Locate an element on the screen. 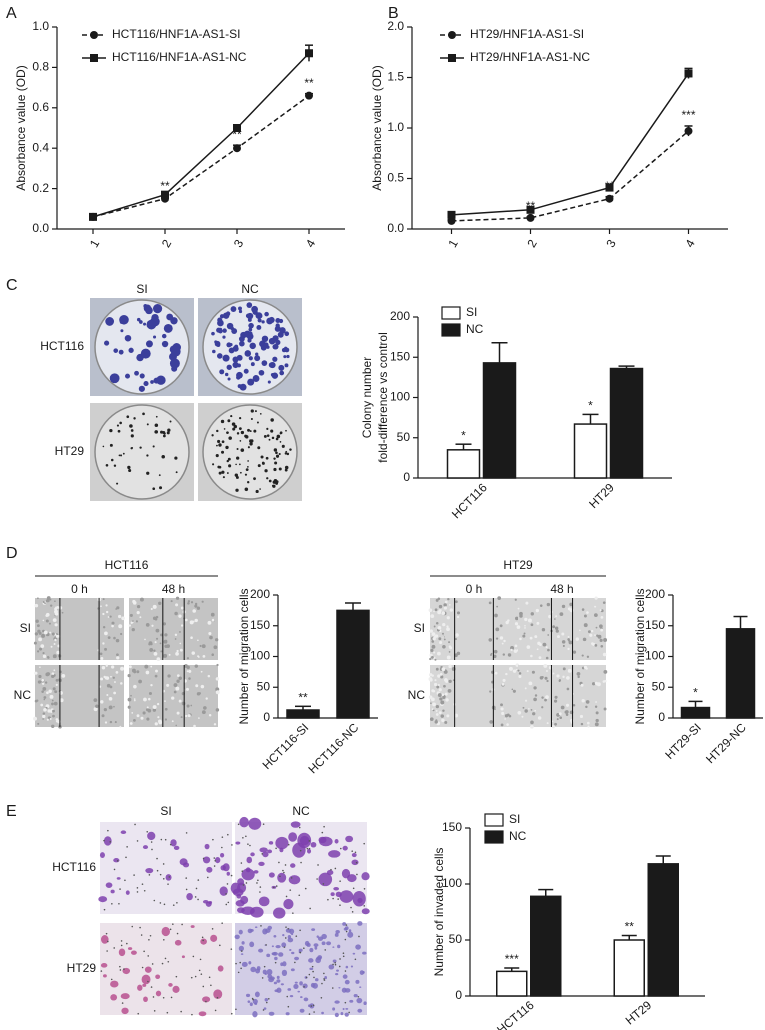 The image size is (765, 1030). row-label: HT29 is located at coordinates (82, 968).